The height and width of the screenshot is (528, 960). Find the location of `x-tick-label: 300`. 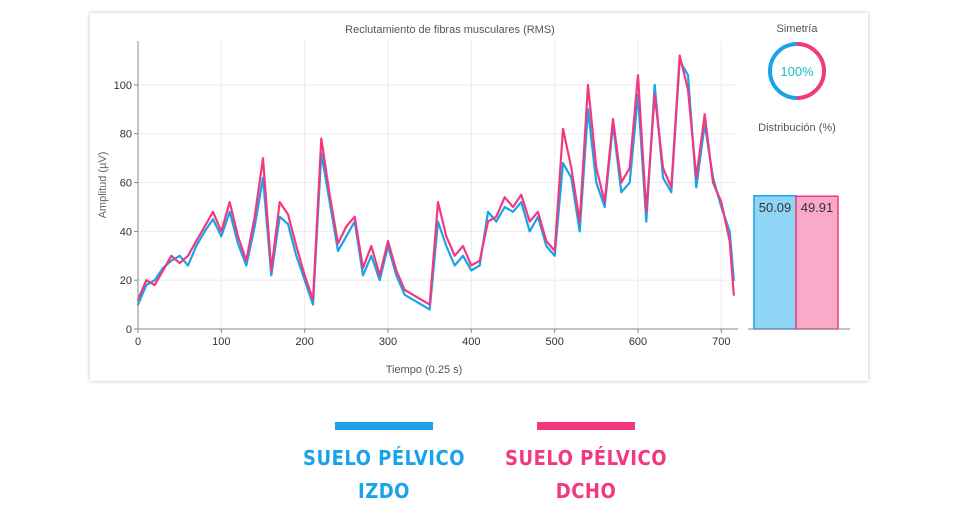

x-tick-label: 300 is located at coordinates (388, 342).